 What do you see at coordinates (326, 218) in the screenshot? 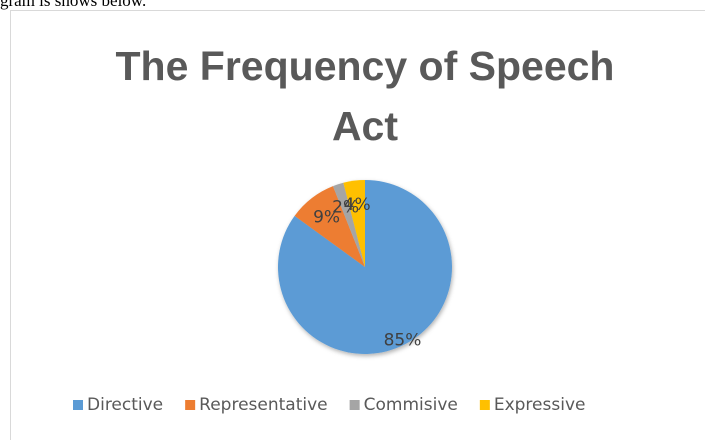
I see `data-label: 9%` at bounding box center [326, 218].